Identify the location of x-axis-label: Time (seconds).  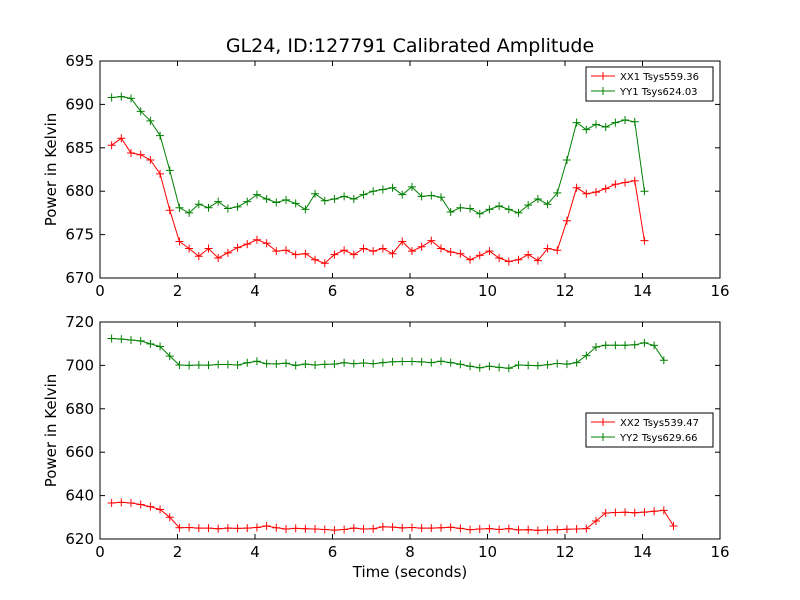
(410, 572).